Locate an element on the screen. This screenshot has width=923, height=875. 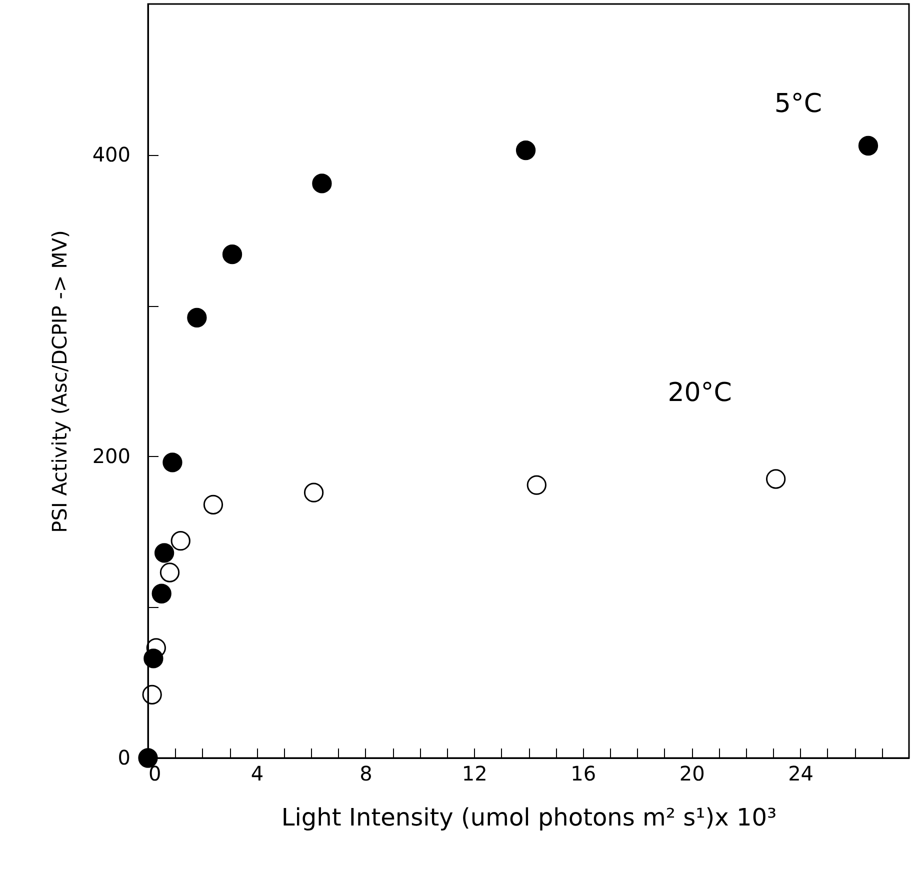
x-tick-label: 24 is located at coordinates (801, 774).